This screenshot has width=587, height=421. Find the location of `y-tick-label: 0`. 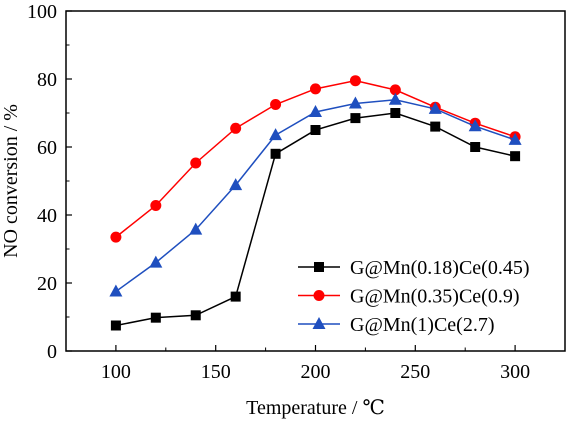

y-tick-label: 0 is located at coordinates (52, 352).